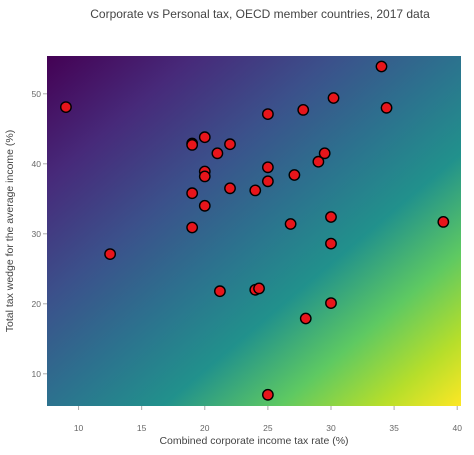 Image resolution: width=474 pixels, height=455 pixels. What do you see at coordinates (37, 374) in the screenshot?
I see `y-tick-label: 10` at bounding box center [37, 374].